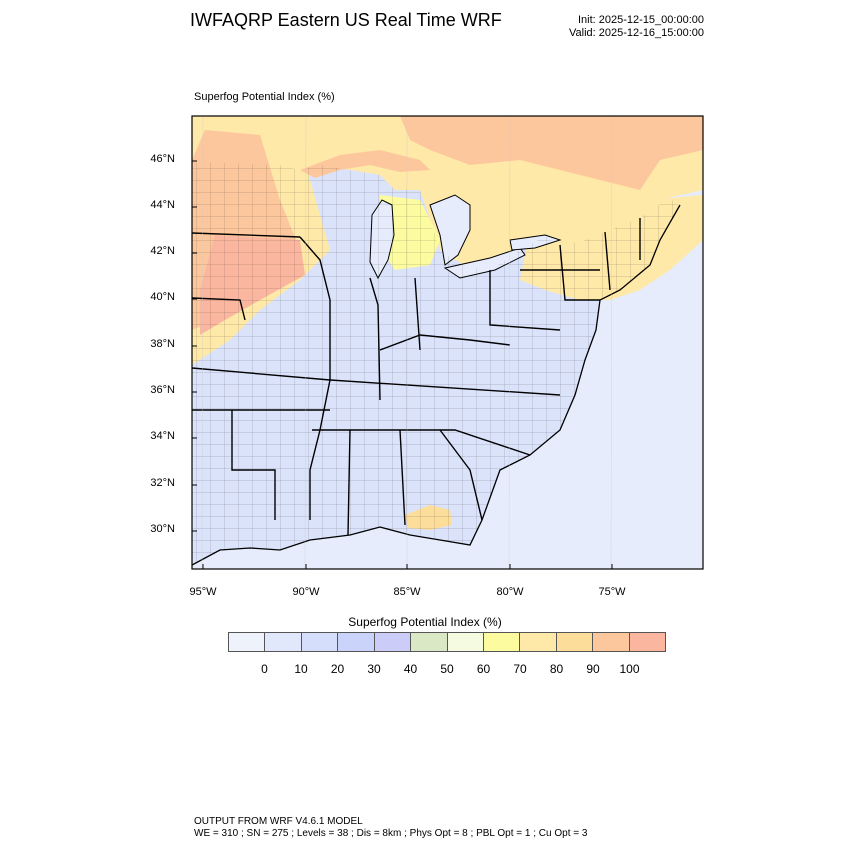 The width and height of the screenshot is (850, 850). What do you see at coordinates (612, 592) in the screenshot?
I see `lon-label: 75°W` at bounding box center [612, 592].